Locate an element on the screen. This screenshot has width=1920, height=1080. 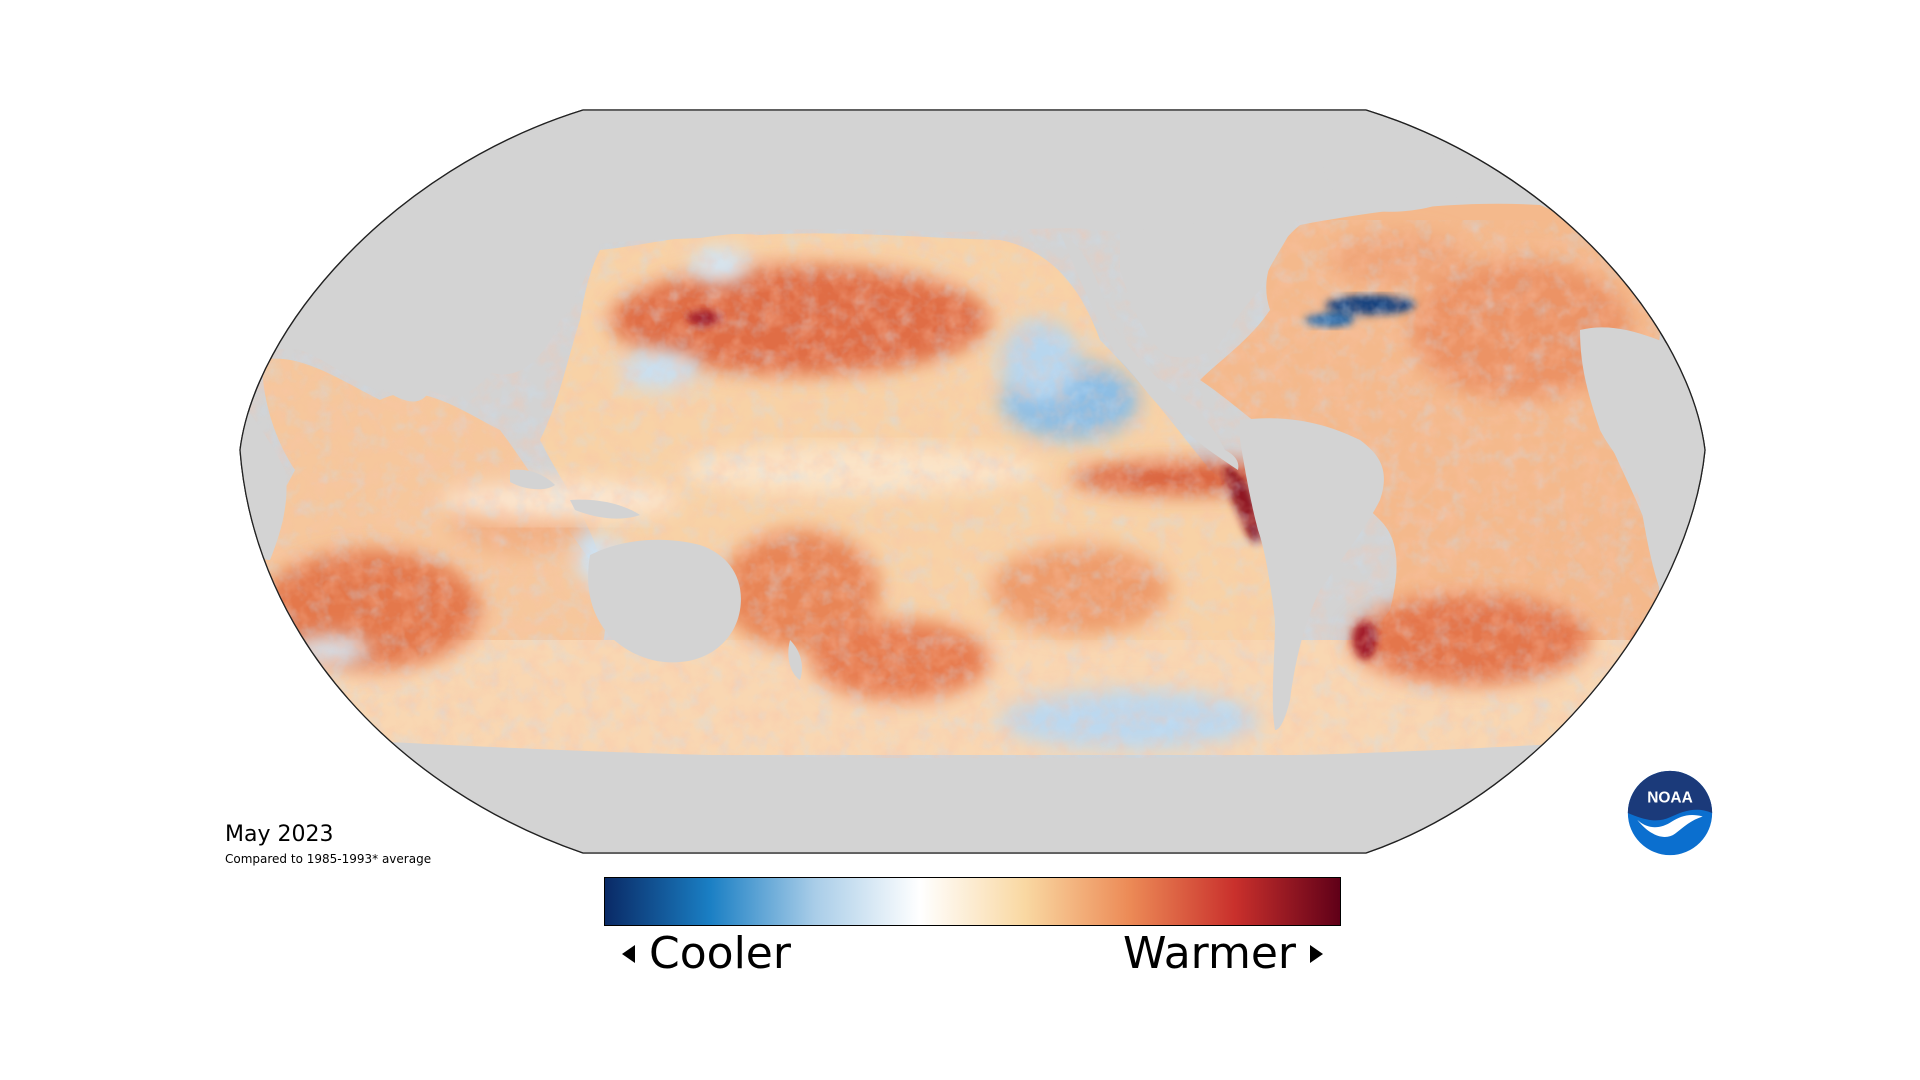
legend-low: Cooler is located at coordinates (706, 953).